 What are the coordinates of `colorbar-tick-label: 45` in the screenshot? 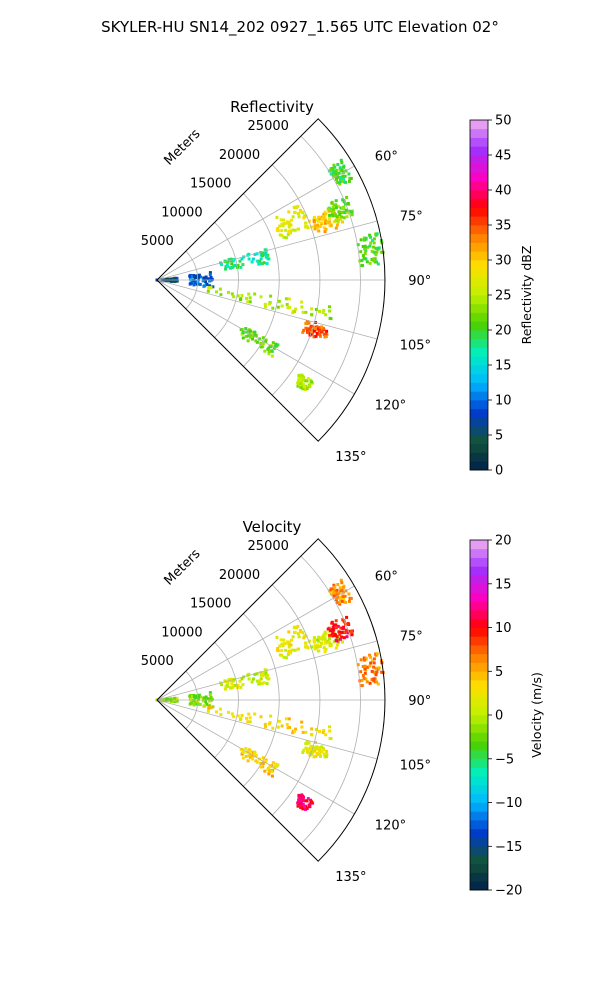 It's located at (503, 156).